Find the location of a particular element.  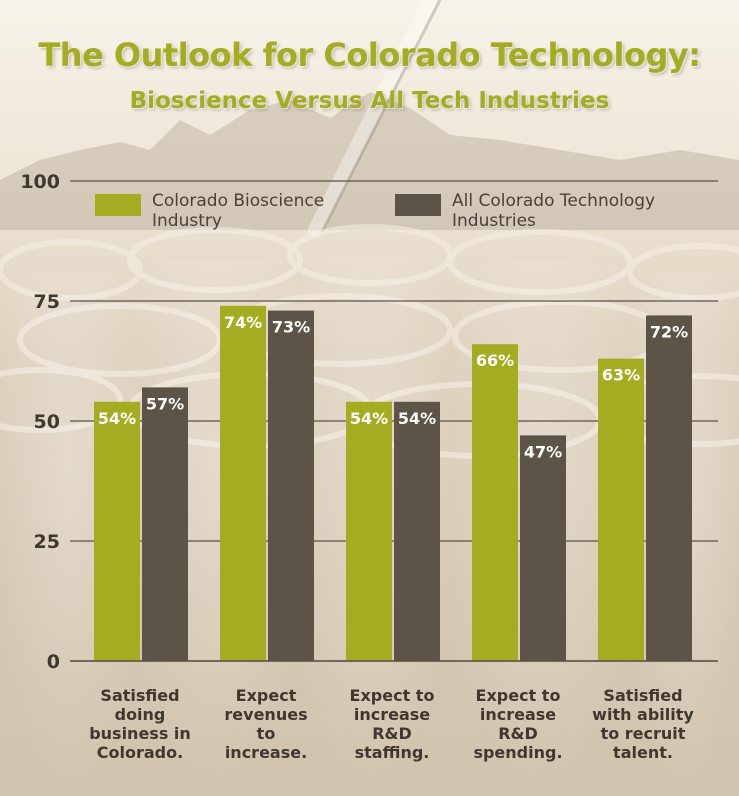

category-label-line: revenues is located at coordinates (266, 714).